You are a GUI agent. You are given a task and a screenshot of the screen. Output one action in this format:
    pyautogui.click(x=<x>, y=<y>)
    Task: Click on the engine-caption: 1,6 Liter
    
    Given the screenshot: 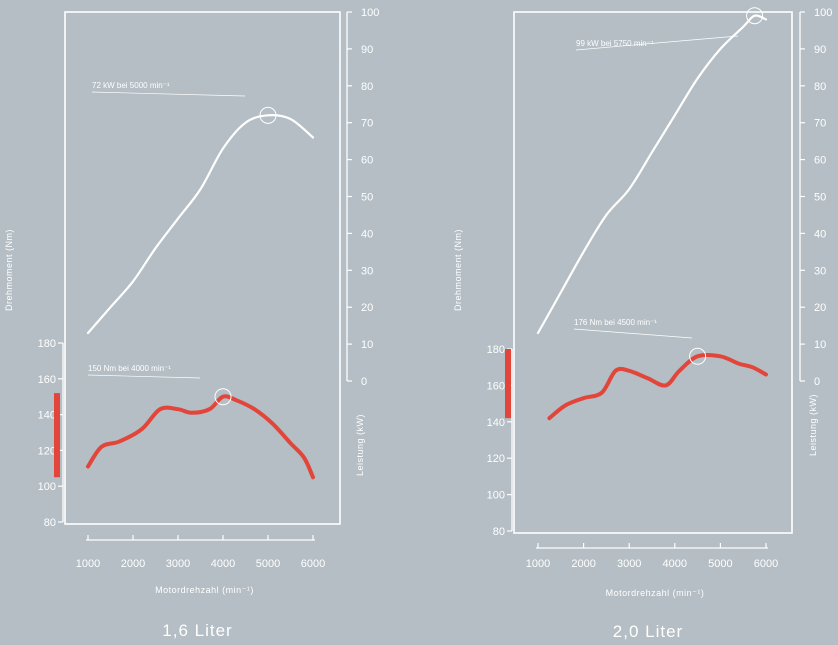 What is the action you would take?
    pyautogui.click(x=197, y=630)
    